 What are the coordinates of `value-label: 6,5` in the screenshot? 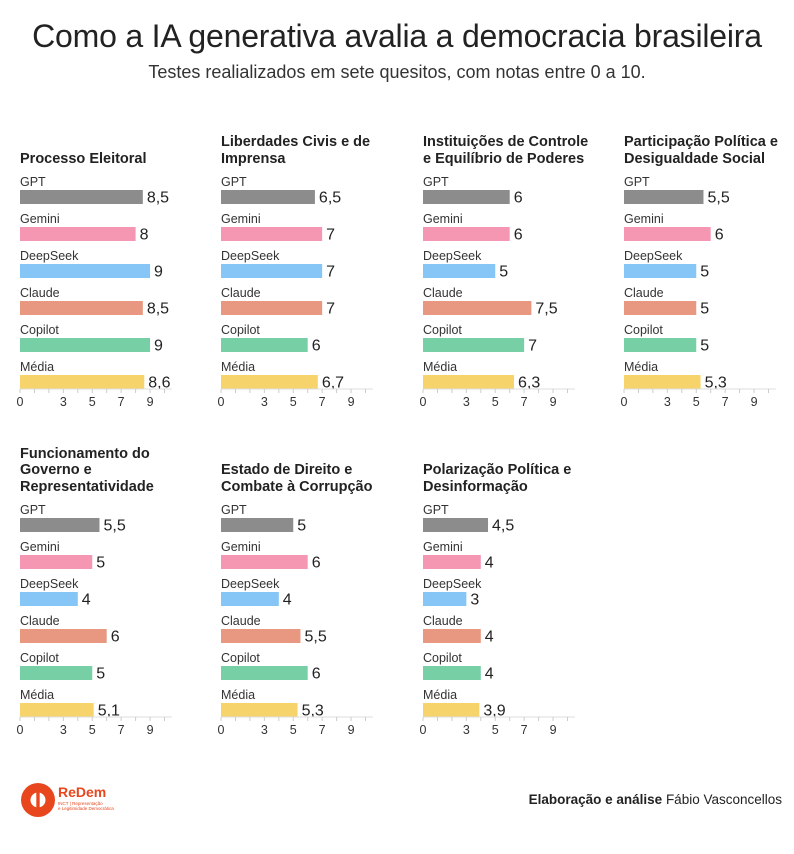 It's located at (330, 198).